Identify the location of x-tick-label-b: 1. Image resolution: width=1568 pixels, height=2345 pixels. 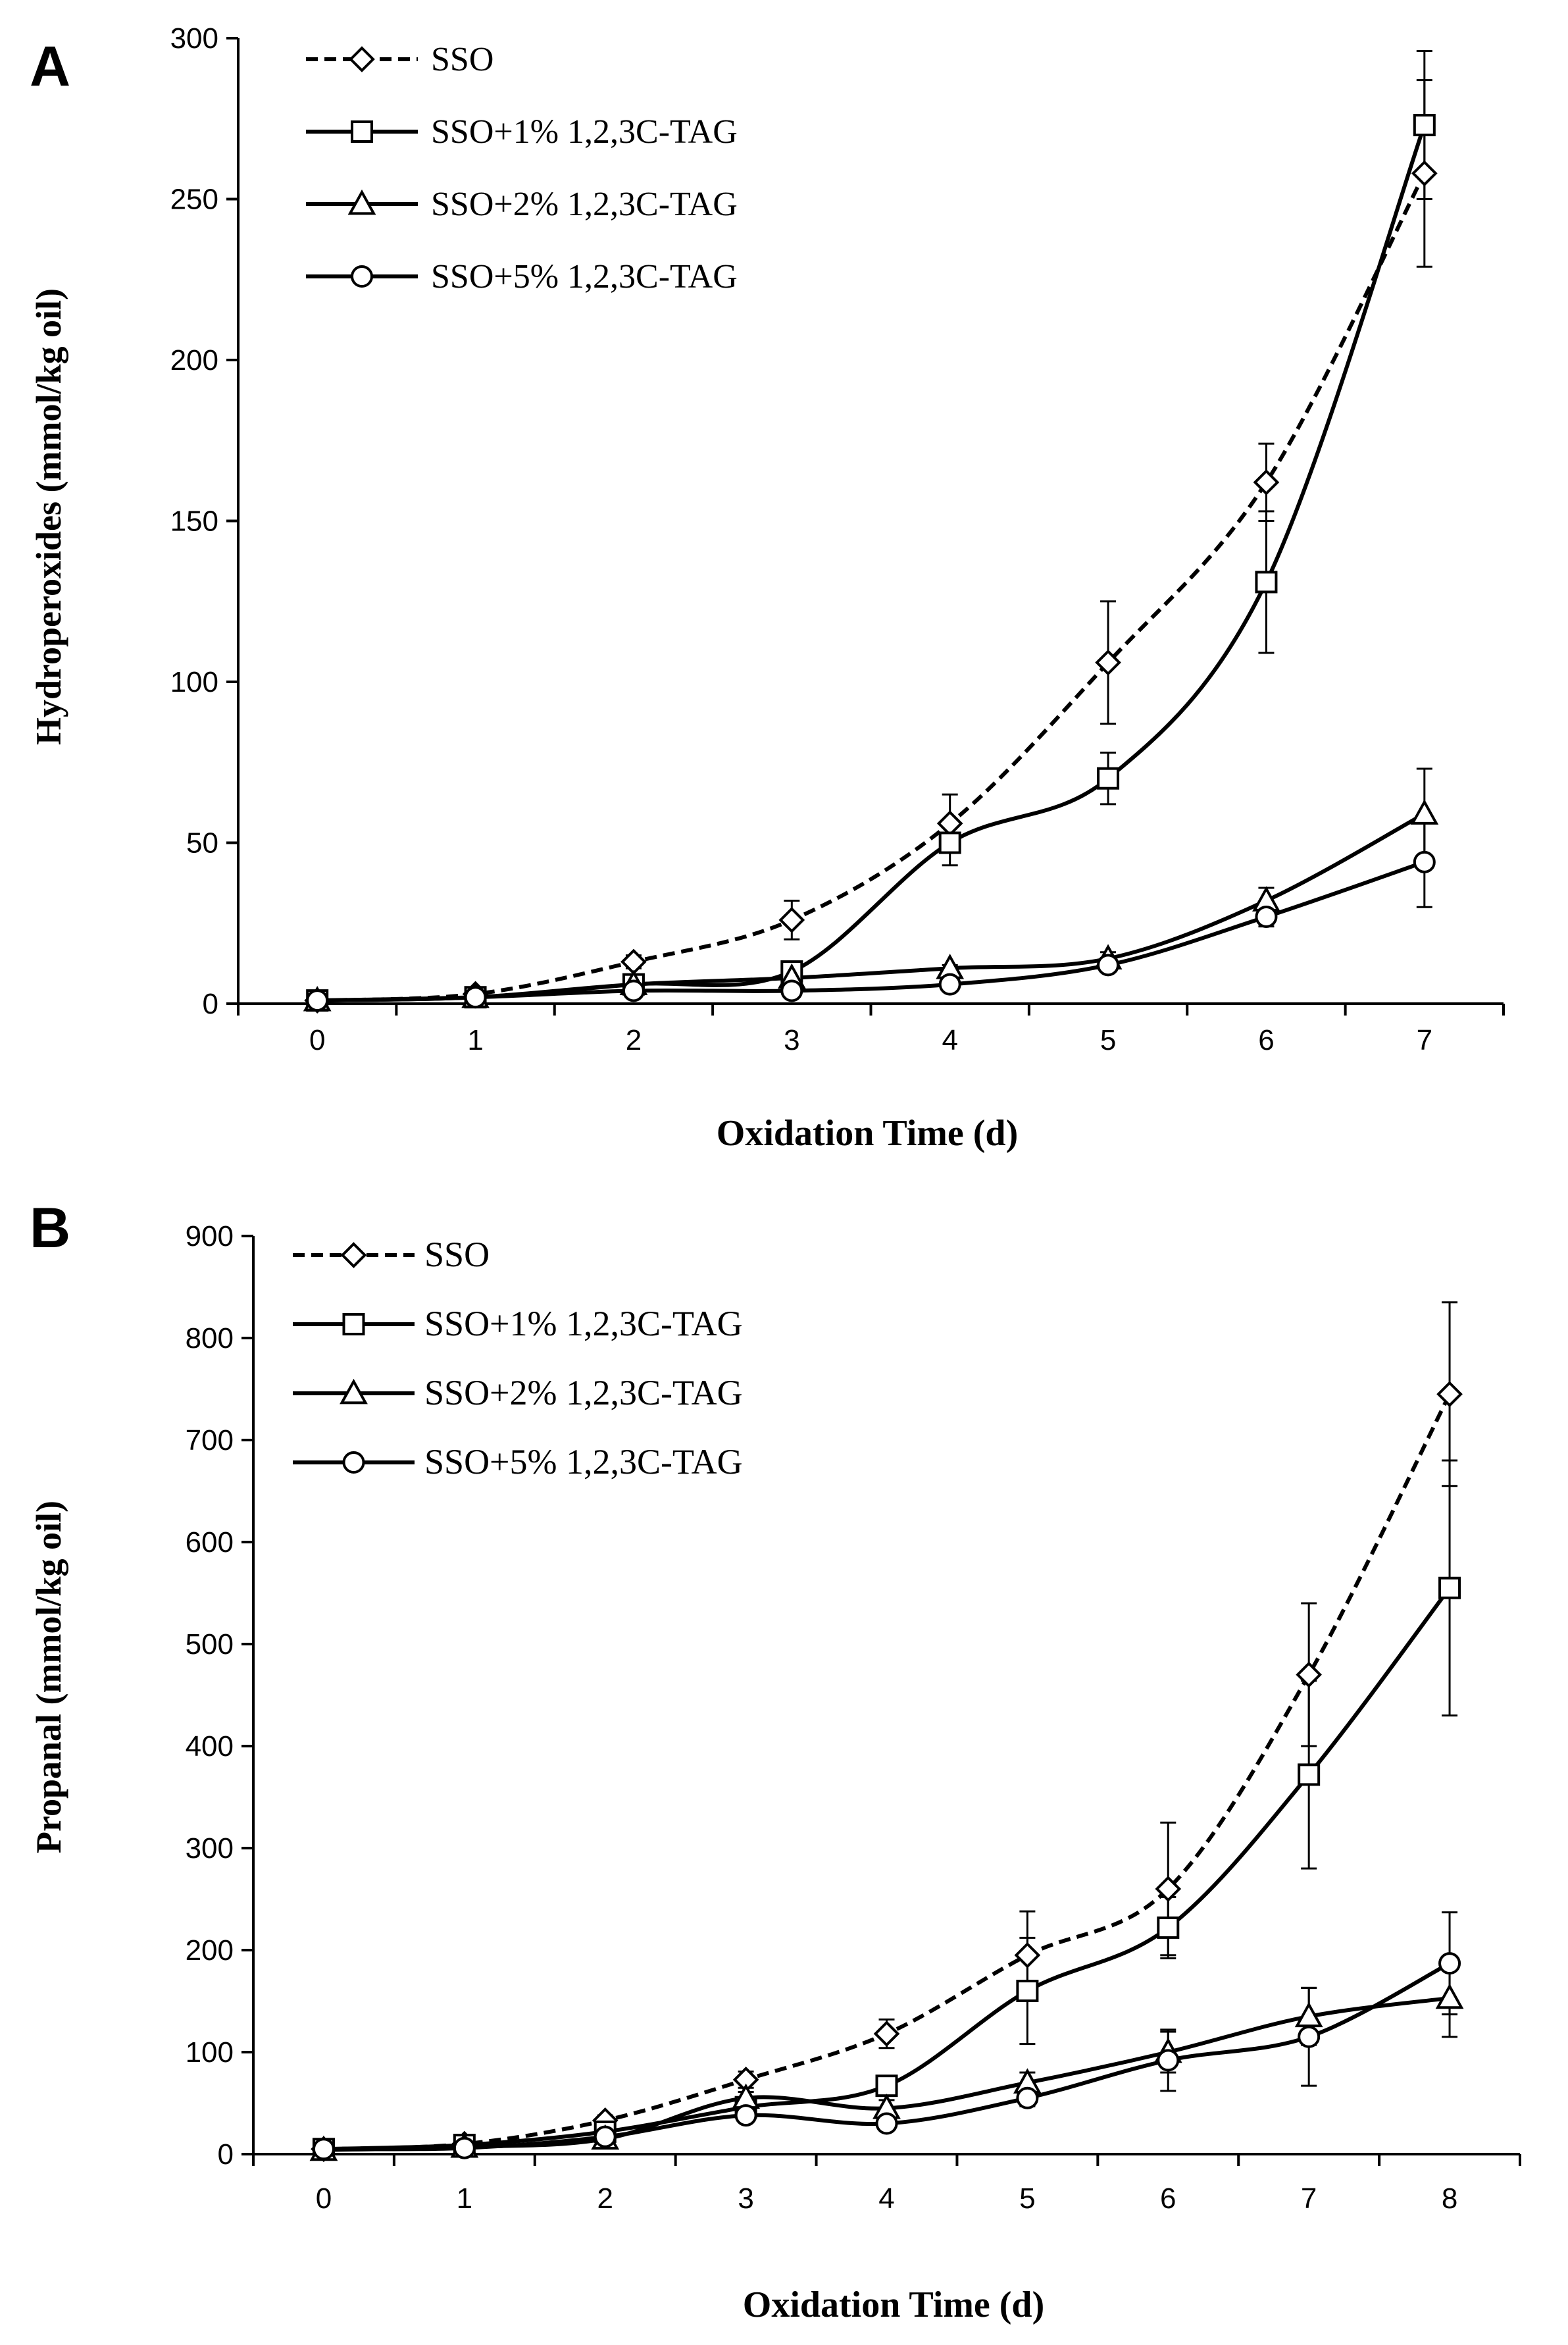
(464, 2198).